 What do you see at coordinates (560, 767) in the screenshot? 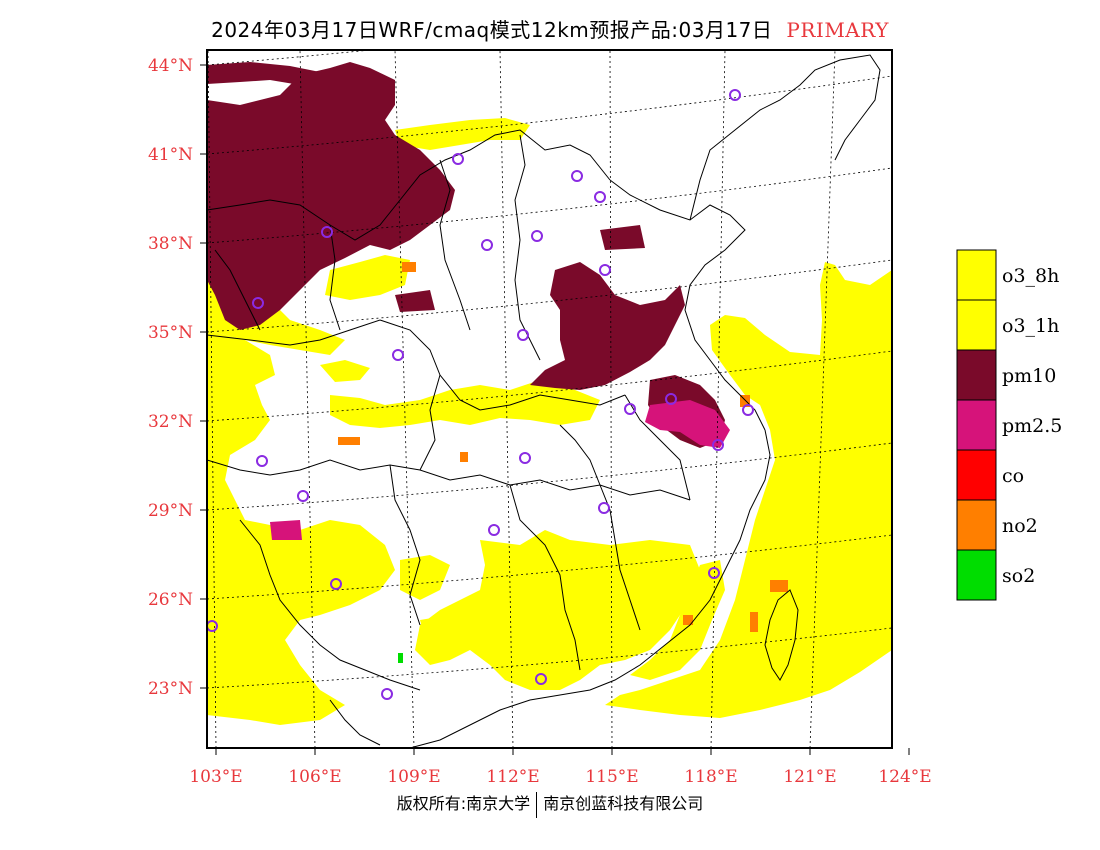
I see `longitude-axis: 103°E 106°E 109°E 112°E 115°E 118°E 121°E 124°E` at bounding box center [560, 767].